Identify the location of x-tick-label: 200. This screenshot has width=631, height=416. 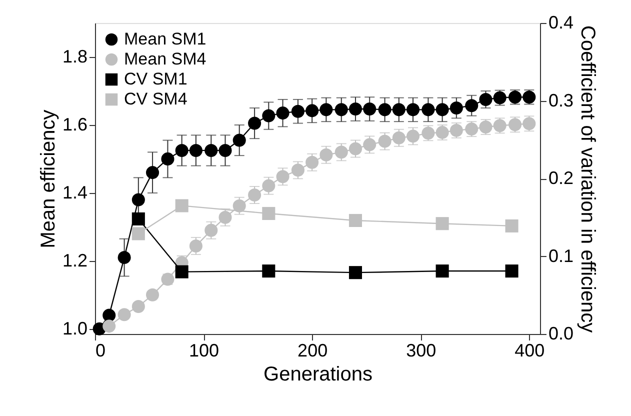
(313, 350).